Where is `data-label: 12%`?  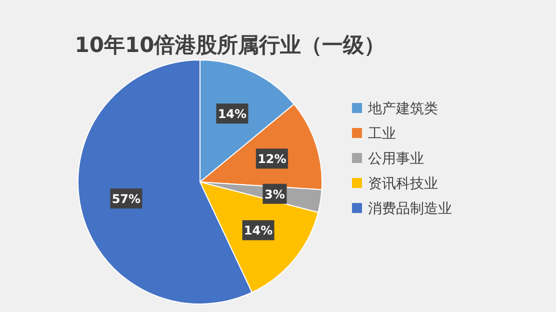 data-label: 12% is located at coordinates (272, 159).